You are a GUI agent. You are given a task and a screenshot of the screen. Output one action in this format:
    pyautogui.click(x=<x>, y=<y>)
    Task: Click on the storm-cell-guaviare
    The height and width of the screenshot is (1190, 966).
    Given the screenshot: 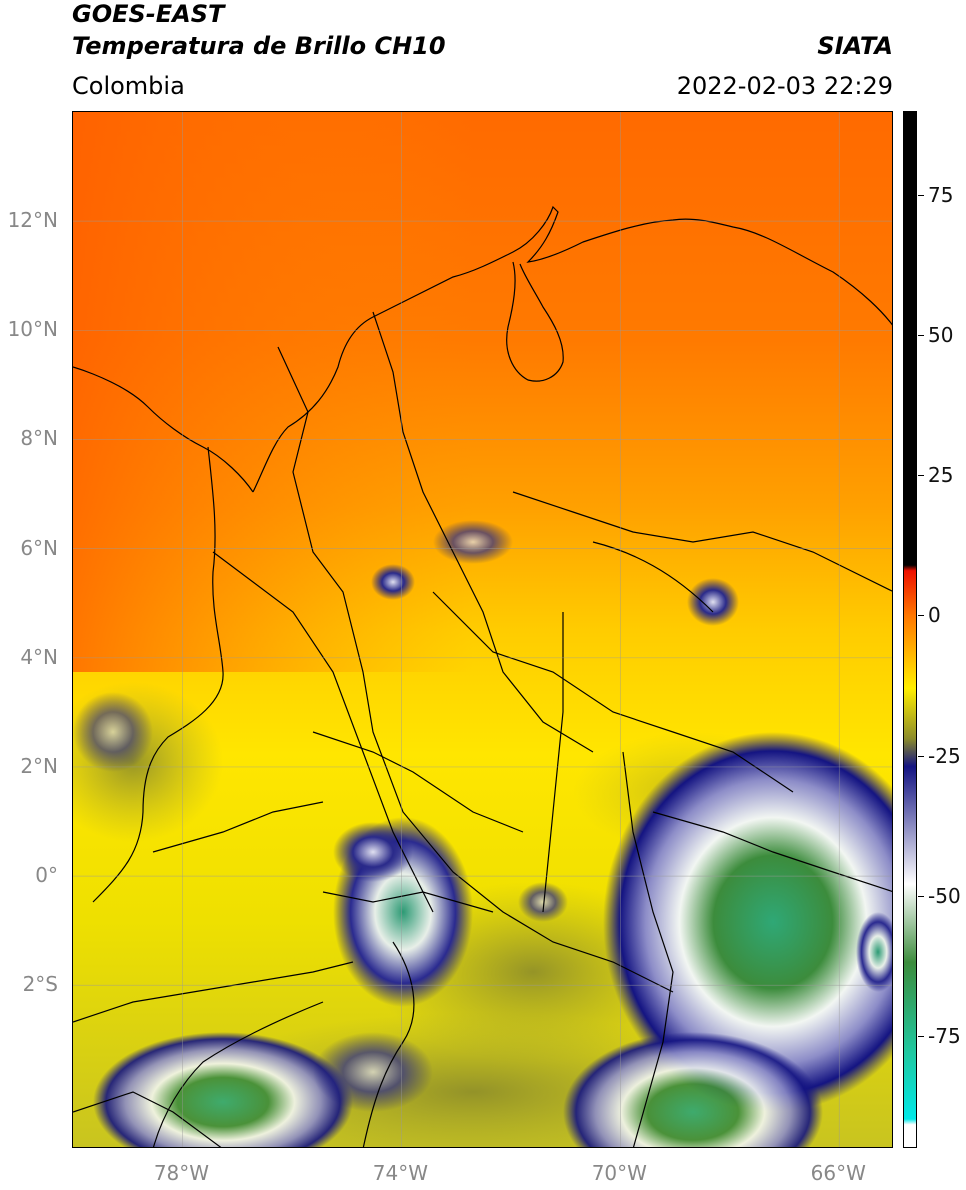 What is the action you would take?
    pyautogui.click(x=543, y=902)
    